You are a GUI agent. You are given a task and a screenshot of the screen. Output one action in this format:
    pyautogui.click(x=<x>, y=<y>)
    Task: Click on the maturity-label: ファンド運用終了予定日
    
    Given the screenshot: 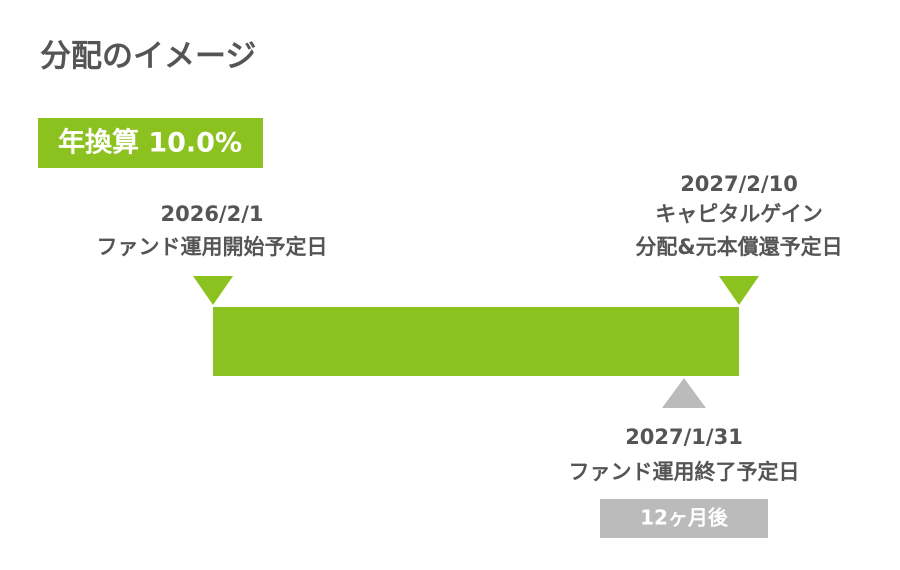 What is the action you would take?
    pyautogui.click(x=684, y=472)
    